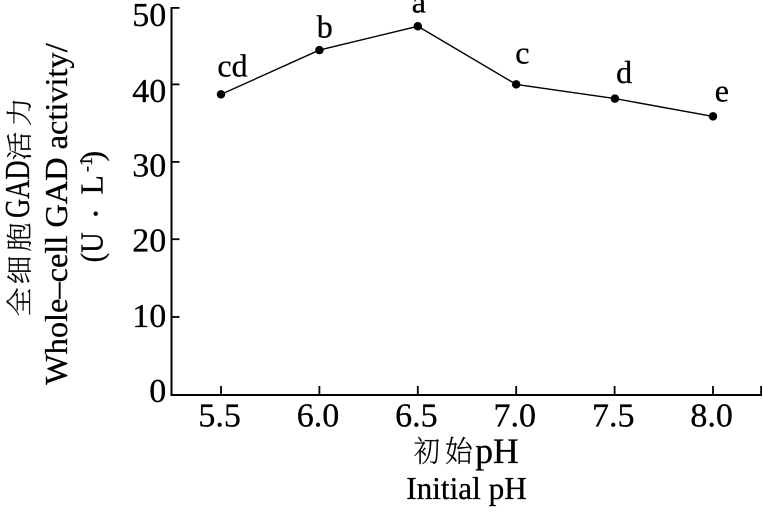  What do you see at coordinates (325, 27) in the screenshot?
I see `svg-text: b` at bounding box center [325, 27].